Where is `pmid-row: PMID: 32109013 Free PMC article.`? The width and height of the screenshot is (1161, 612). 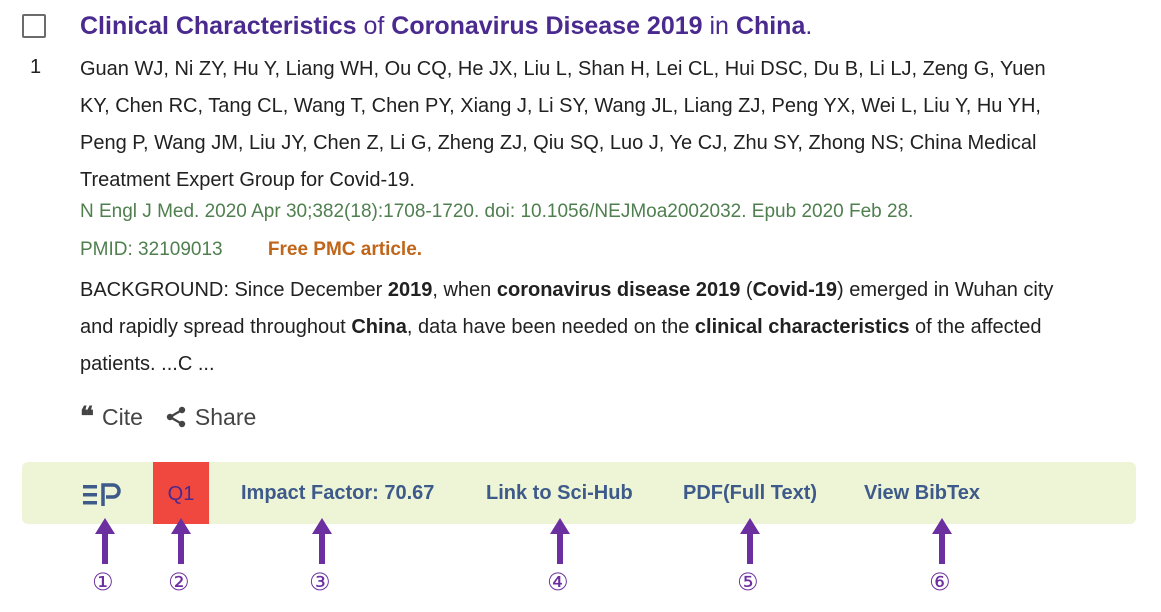
pmid-row: PMID: 32109013 Free PMC article. is located at coordinates (251, 250).